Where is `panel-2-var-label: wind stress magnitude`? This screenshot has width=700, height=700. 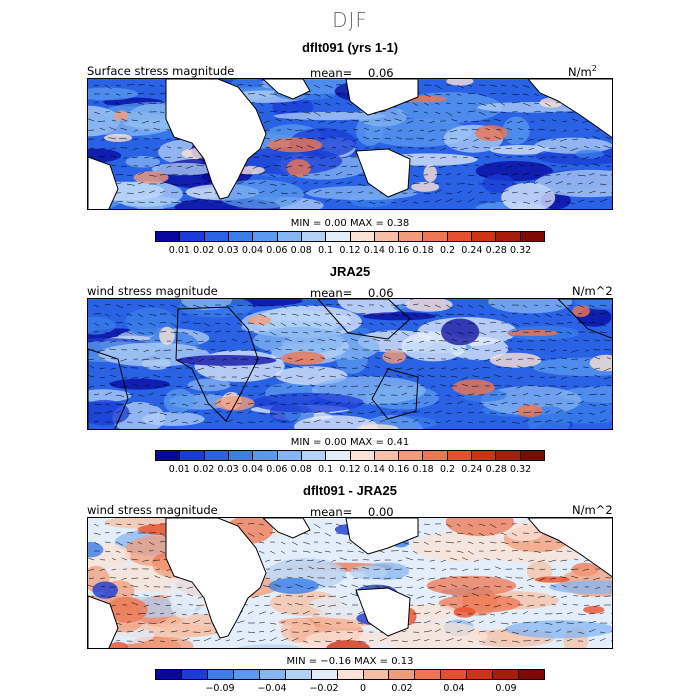 panel-2-var-label: wind stress magnitude is located at coordinates (152, 291).